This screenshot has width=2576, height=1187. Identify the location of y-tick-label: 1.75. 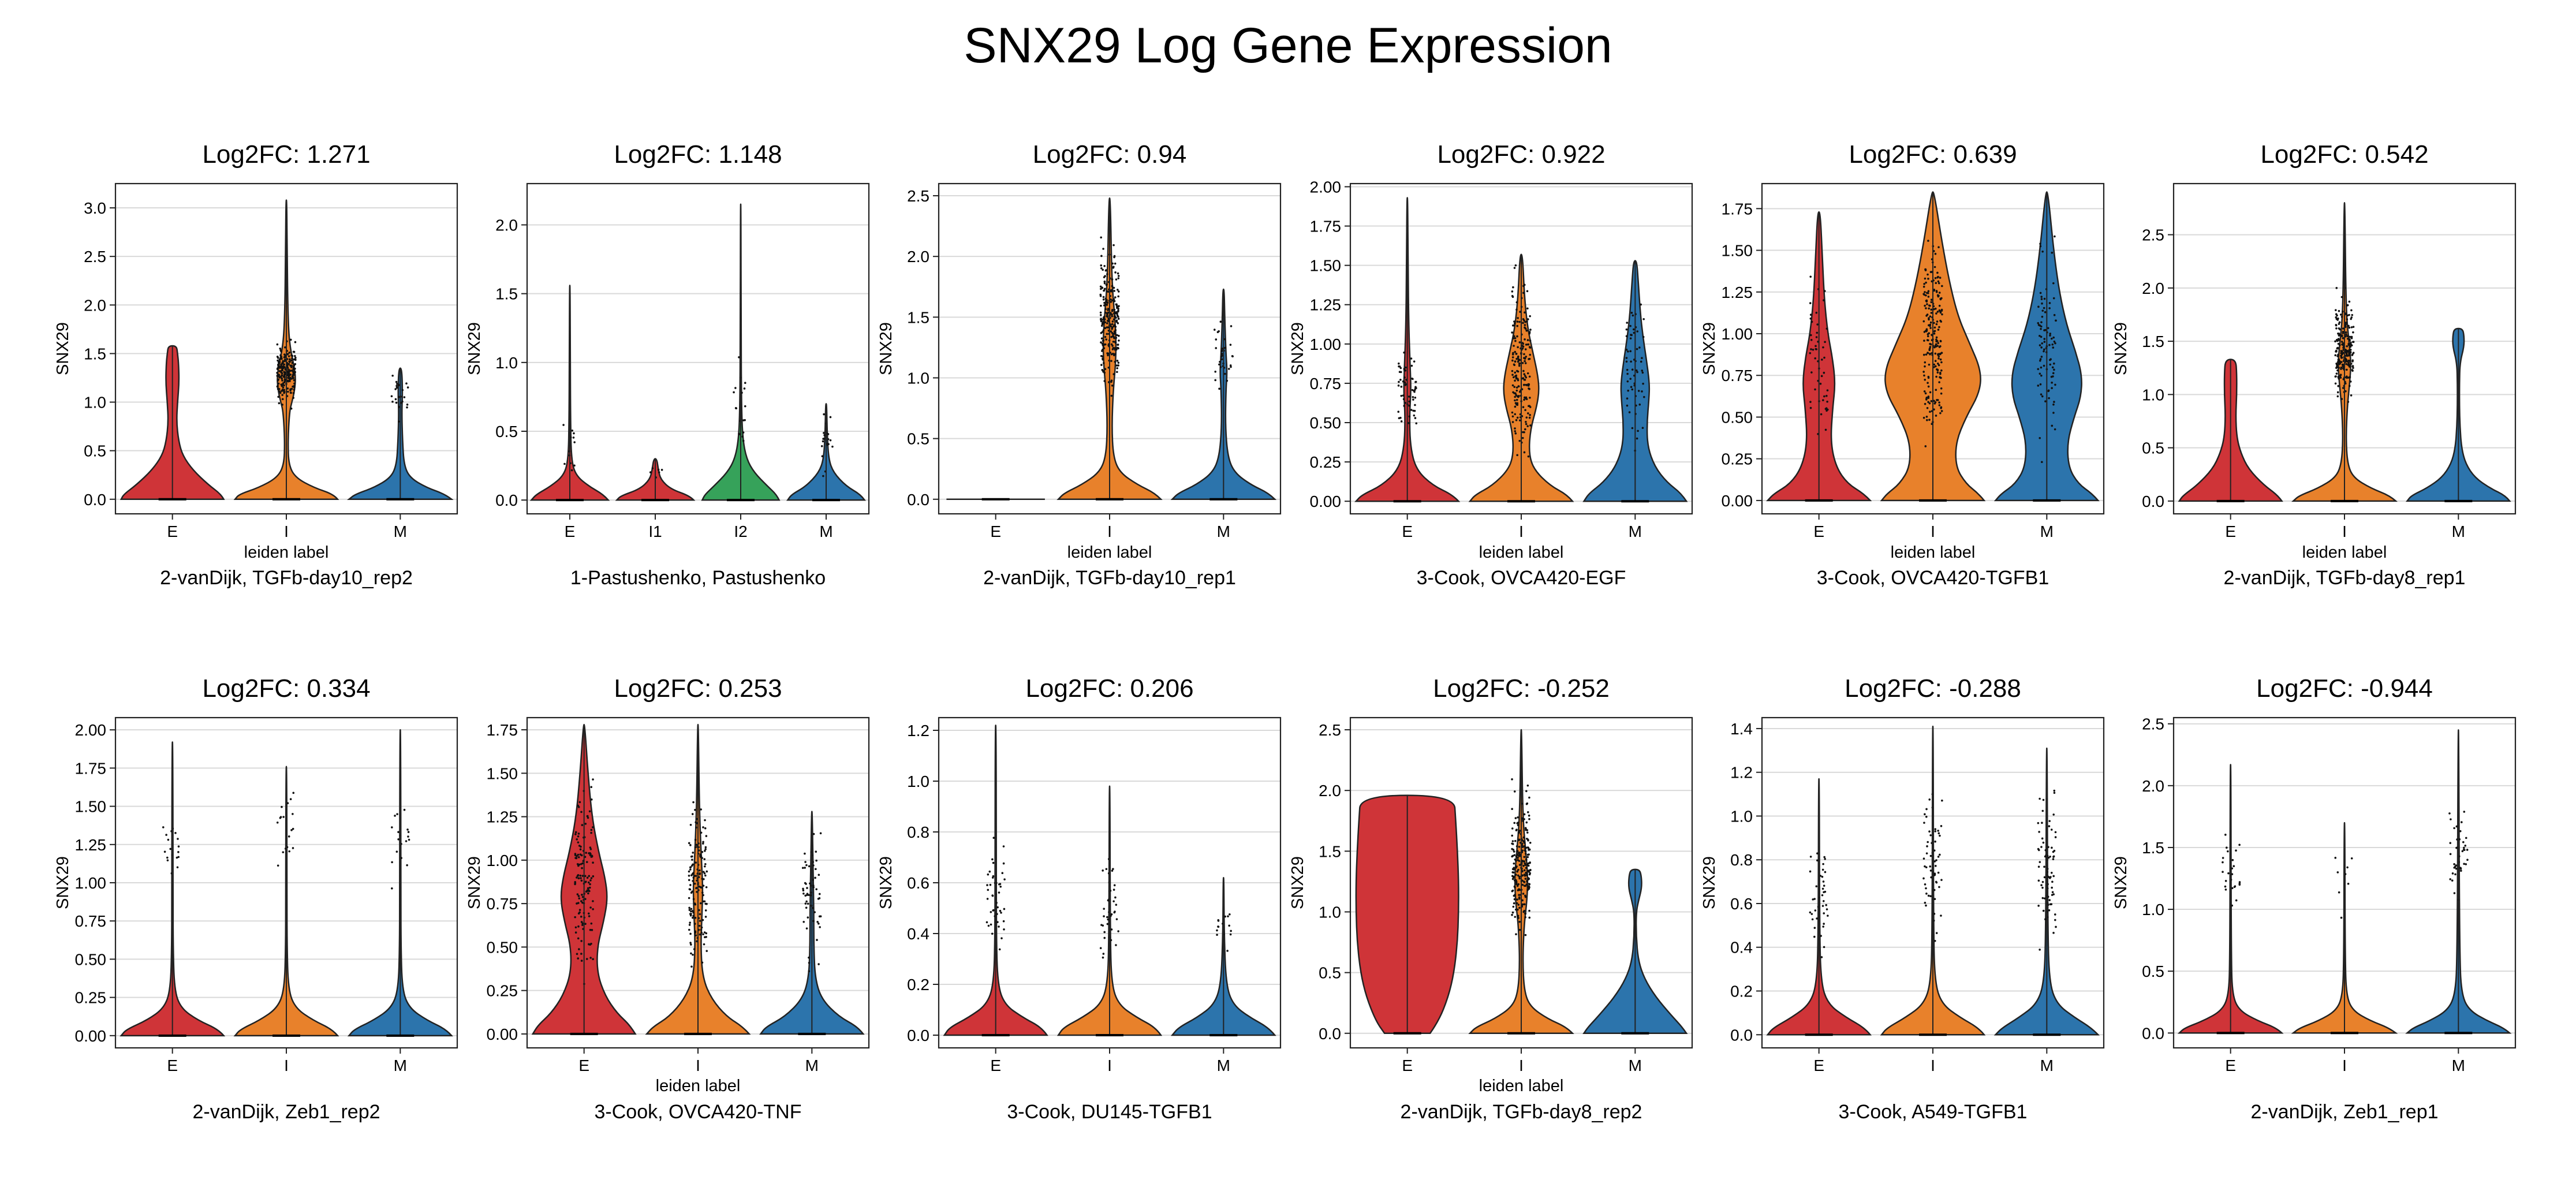
(1737, 209).